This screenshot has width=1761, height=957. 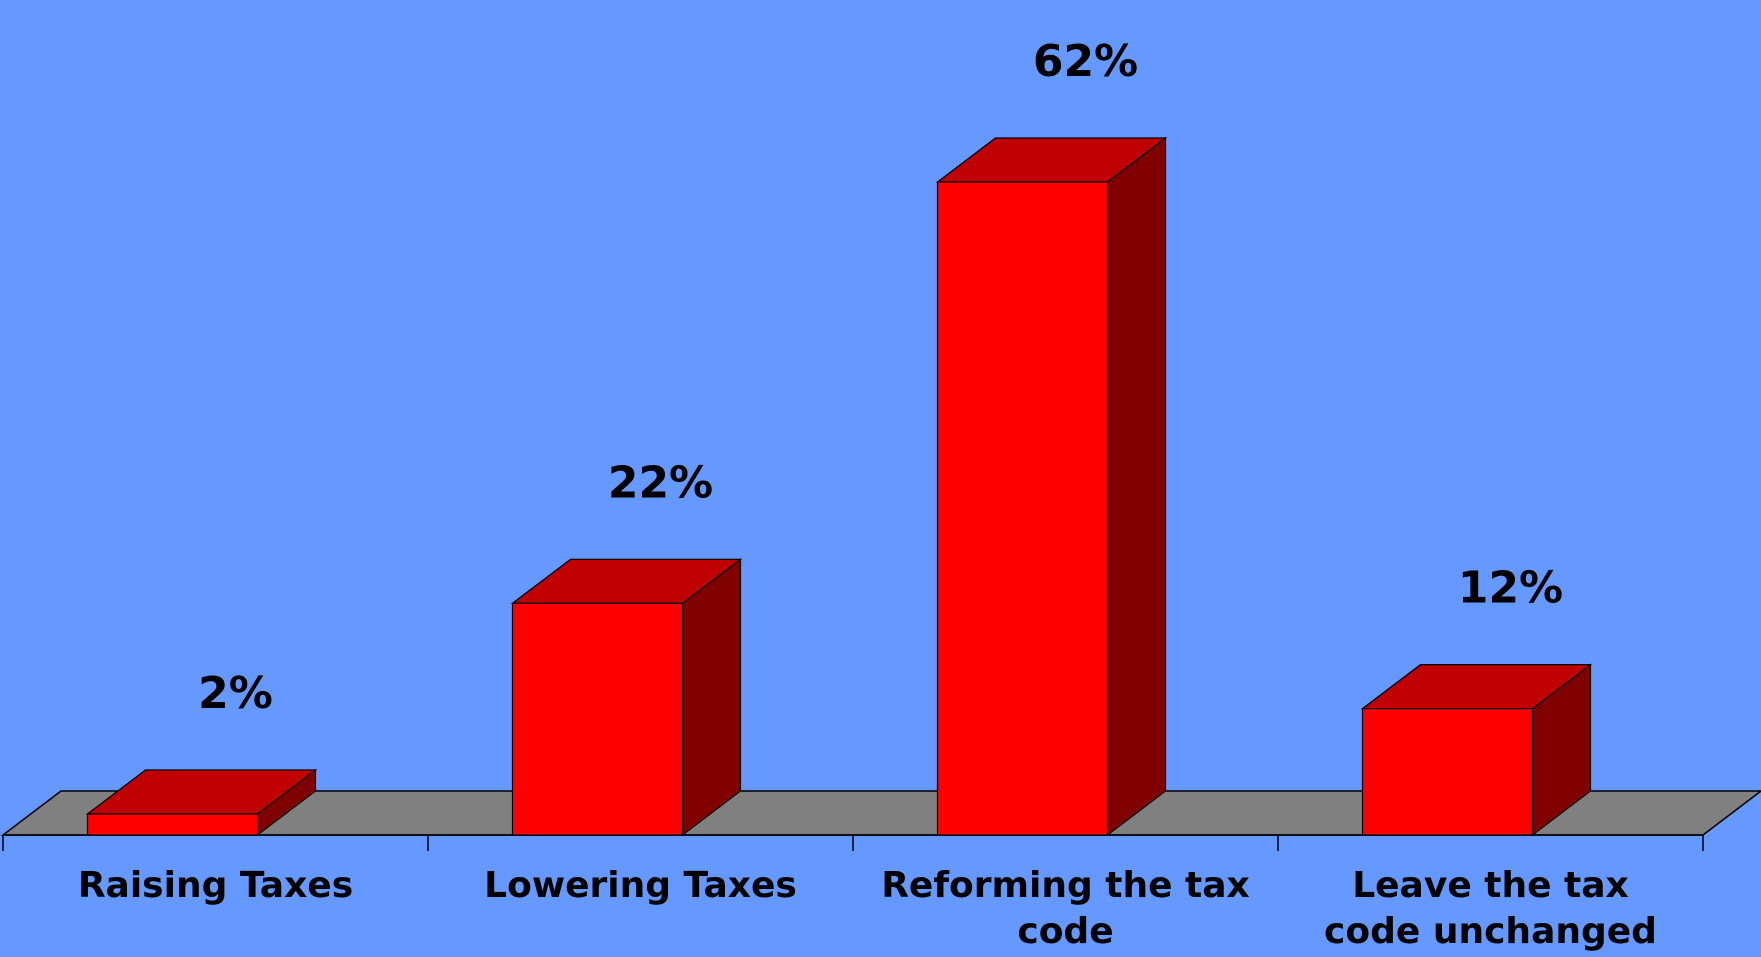 What do you see at coordinates (215, 885) in the screenshot?
I see `category-label: Raising Taxes` at bounding box center [215, 885].